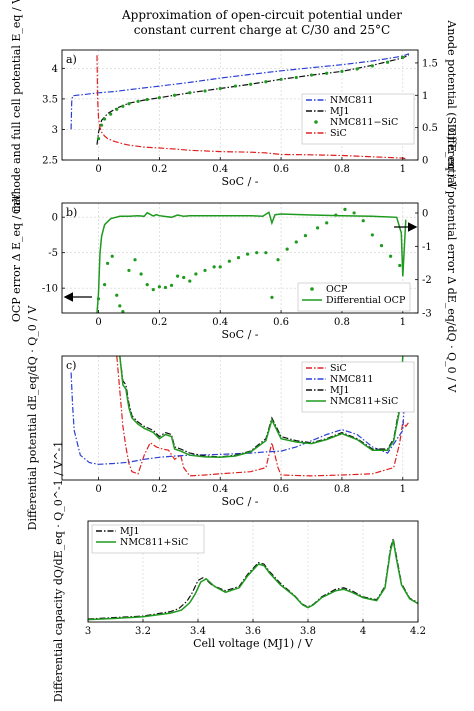  What do you see at coordinates (351, 100) in the screenshot?
I see `legend-entry: NMC811` at bounding box center [351, 100].